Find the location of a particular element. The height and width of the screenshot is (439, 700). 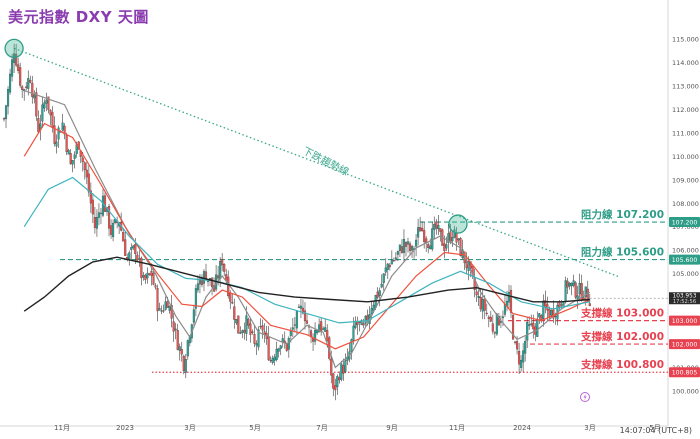

price-tick-label: 111.000 is located at coordinates (685, 133).